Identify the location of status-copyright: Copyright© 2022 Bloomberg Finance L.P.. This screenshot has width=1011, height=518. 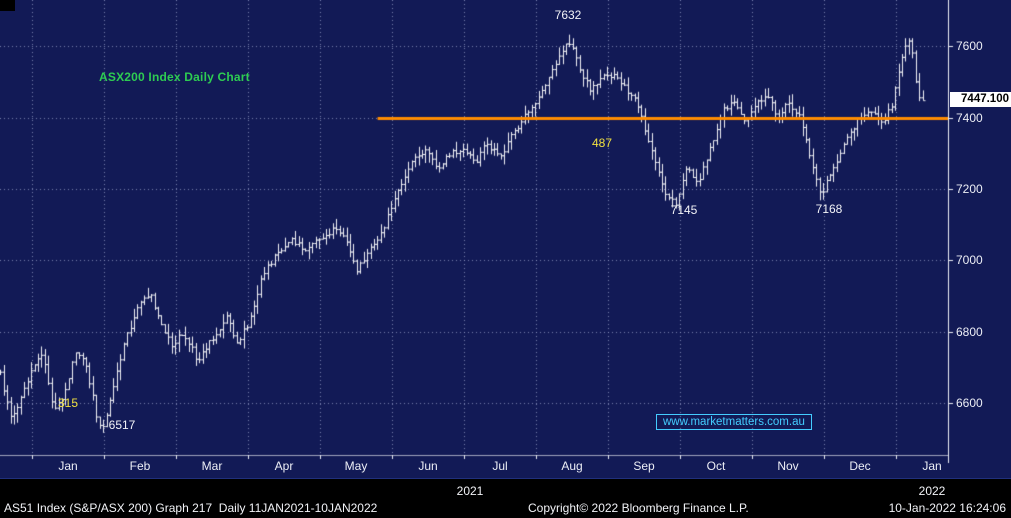
(638, 508).